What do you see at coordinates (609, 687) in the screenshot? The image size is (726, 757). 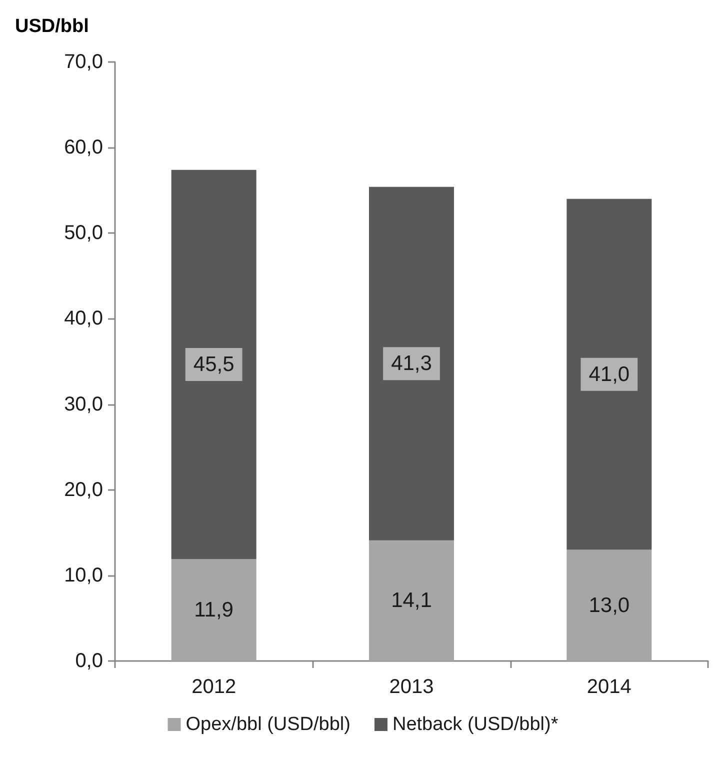 I see `x-tick-label: 2014` at bounding box center [609, 687].